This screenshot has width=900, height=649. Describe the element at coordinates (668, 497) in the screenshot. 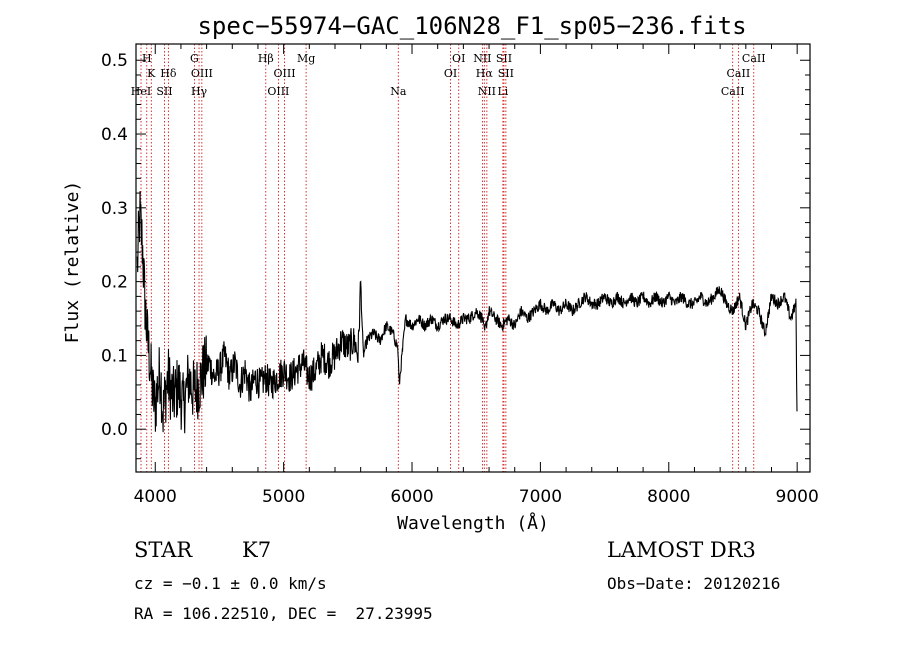

I see `x-tick-label: 8000` at that location.